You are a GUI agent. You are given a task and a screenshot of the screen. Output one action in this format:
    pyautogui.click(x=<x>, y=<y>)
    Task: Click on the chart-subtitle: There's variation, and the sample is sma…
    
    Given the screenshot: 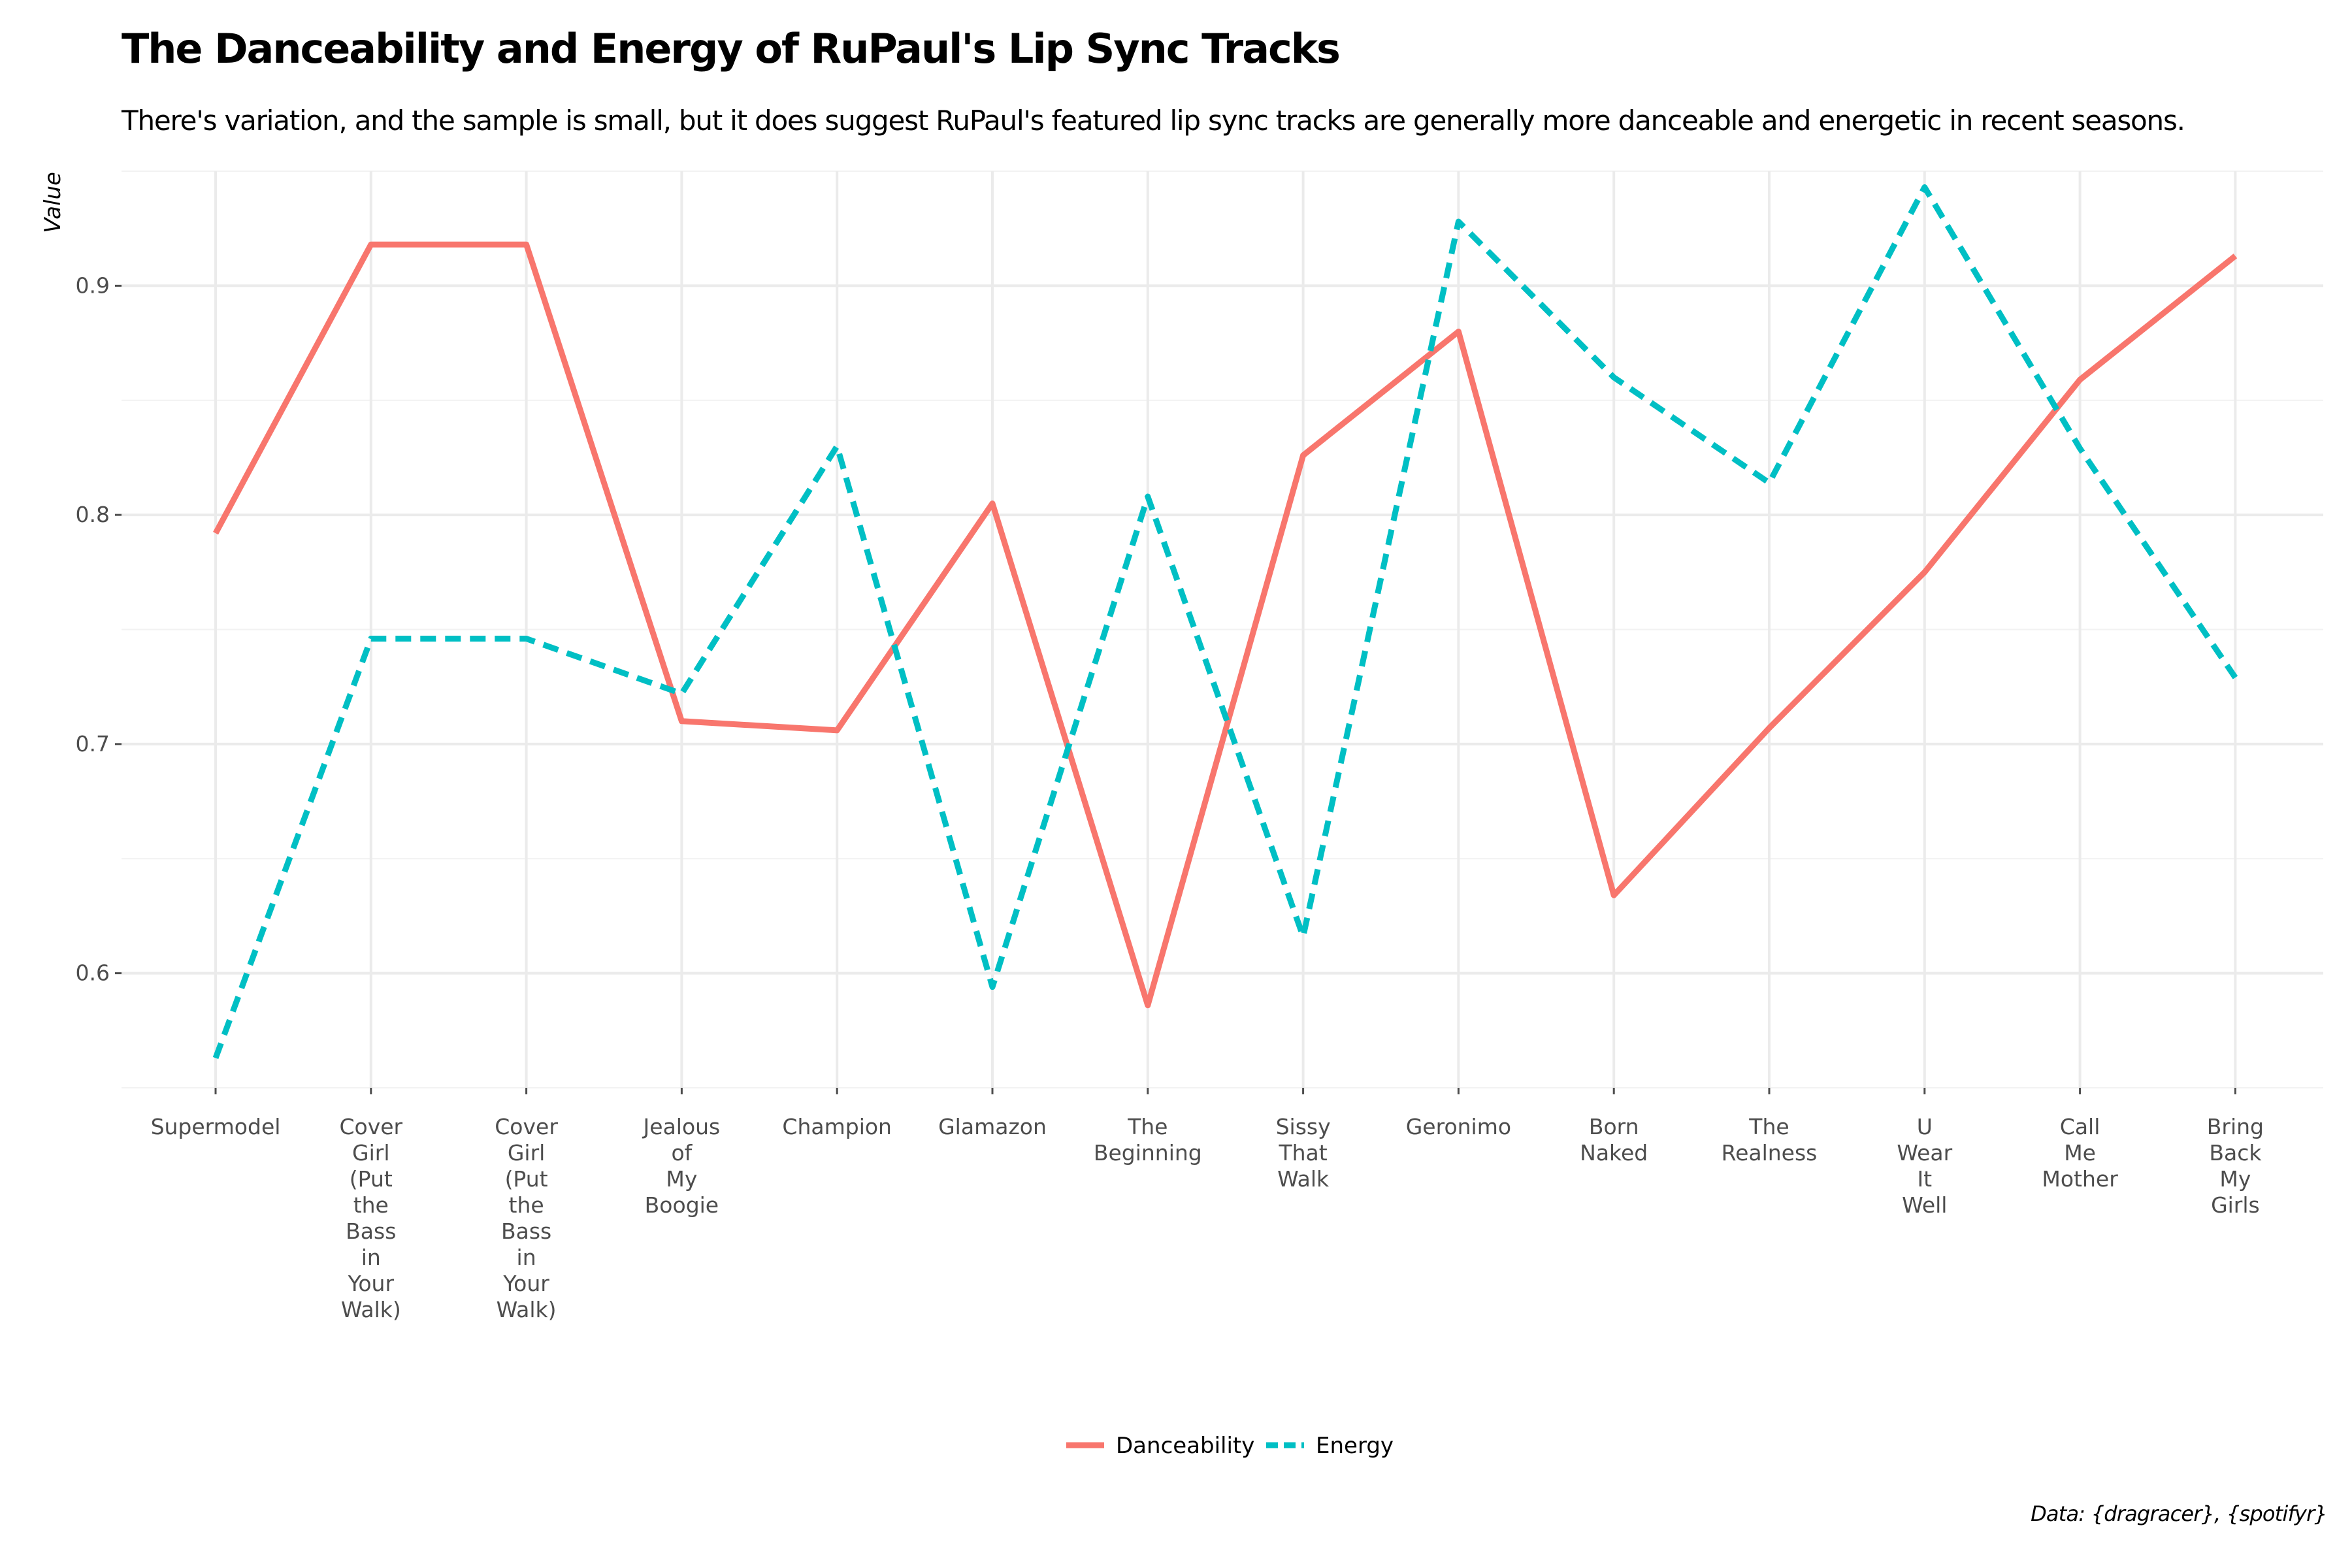 What is the action you would take?
    pyautogui.click(x=1153, y=121)
    